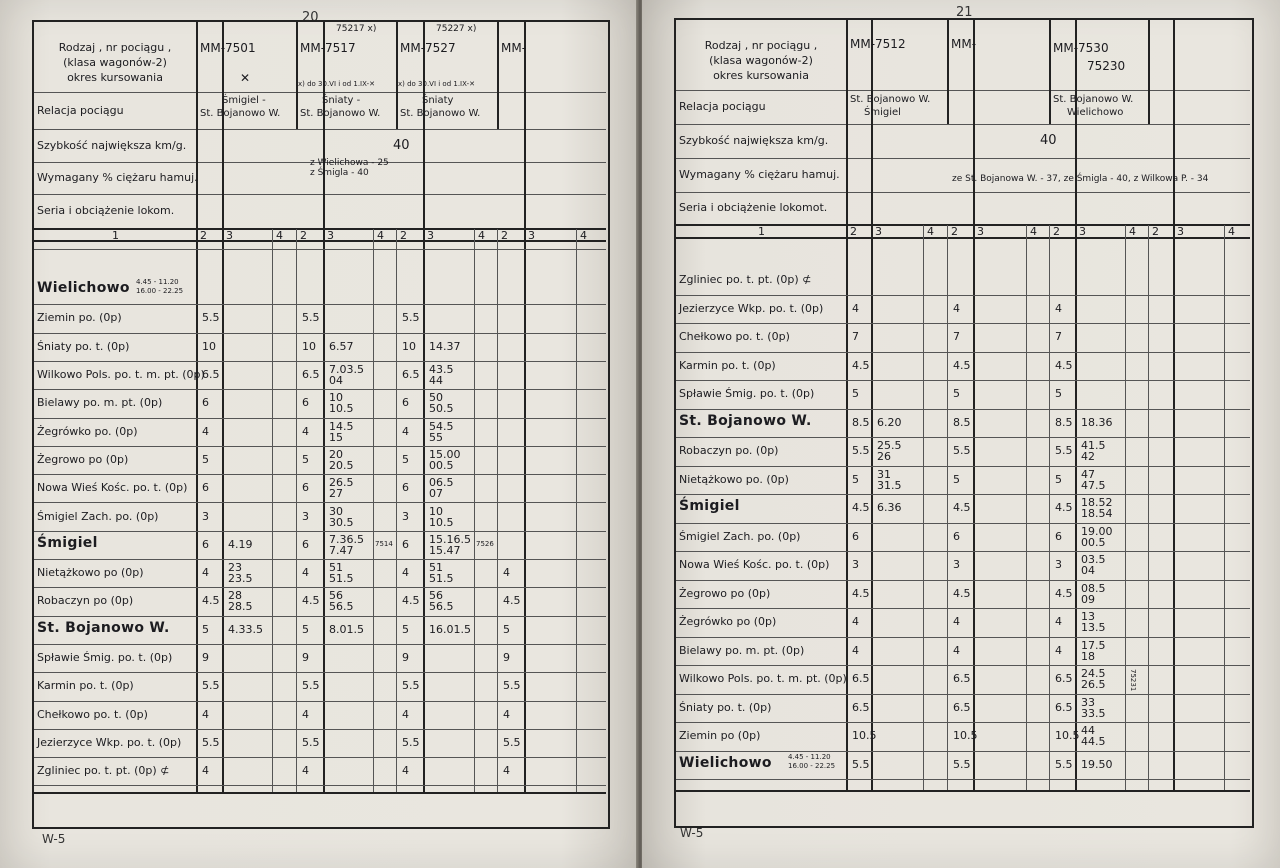 The width and height of the screenshot is (1280, 868). I want to click on train-code: MM-7512, so click(878, 44).